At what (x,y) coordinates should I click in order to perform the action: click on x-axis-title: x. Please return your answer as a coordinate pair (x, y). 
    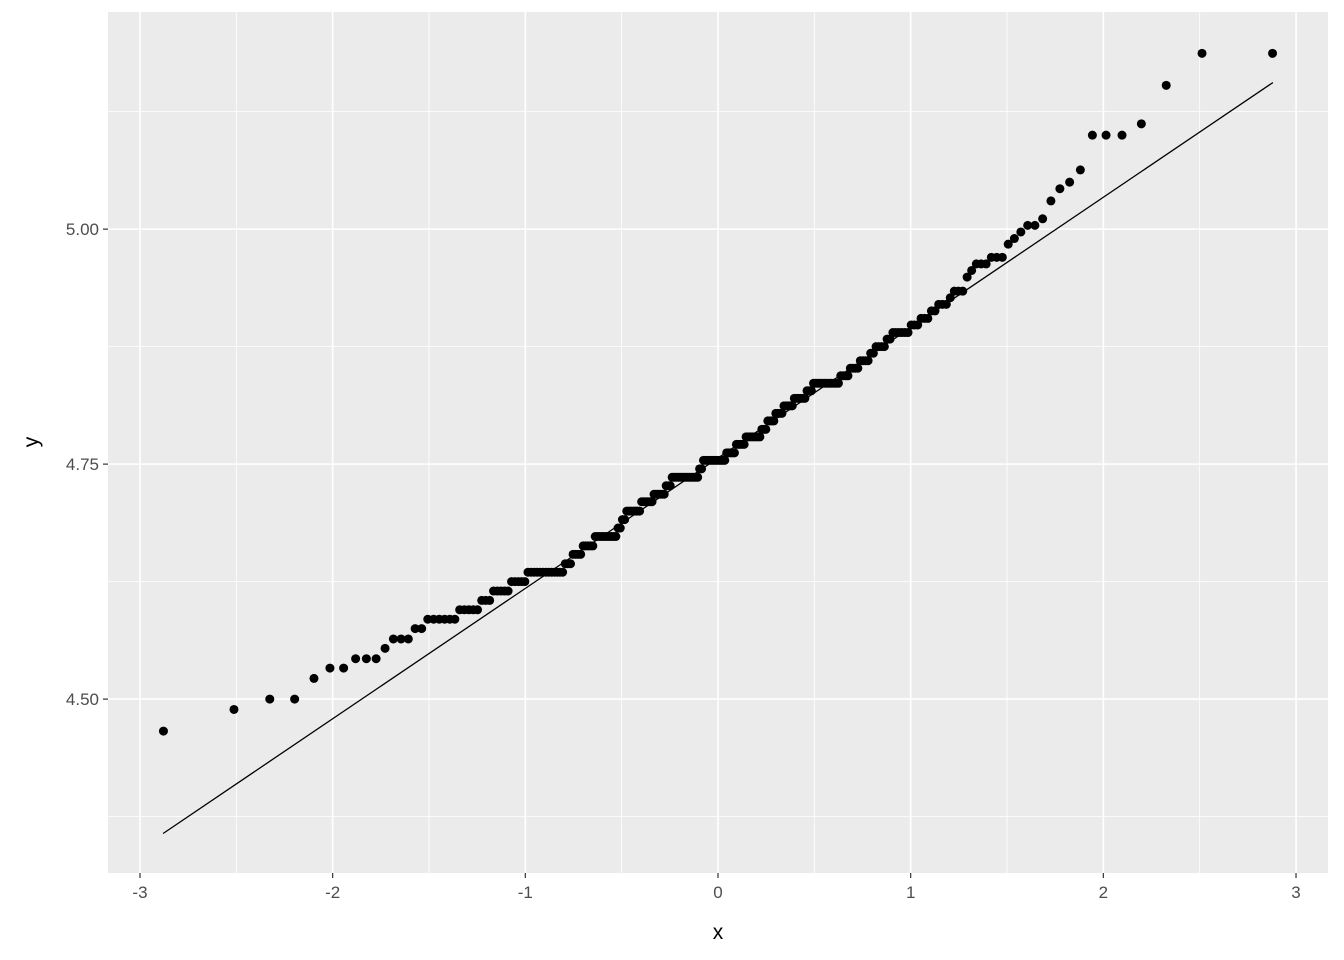
    Looking at the image, I should click on (718, 932).